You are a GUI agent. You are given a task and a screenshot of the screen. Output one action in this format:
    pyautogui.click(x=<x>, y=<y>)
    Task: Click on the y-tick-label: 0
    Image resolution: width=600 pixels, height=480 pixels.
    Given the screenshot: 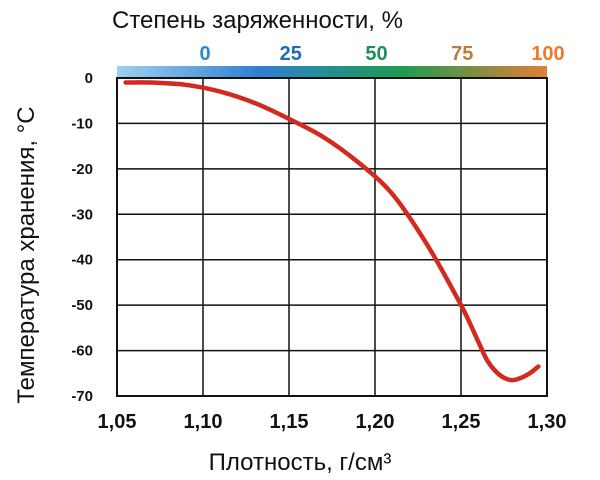 What is the action you would take?
    pyautogui.click(x=89, y=78)
    